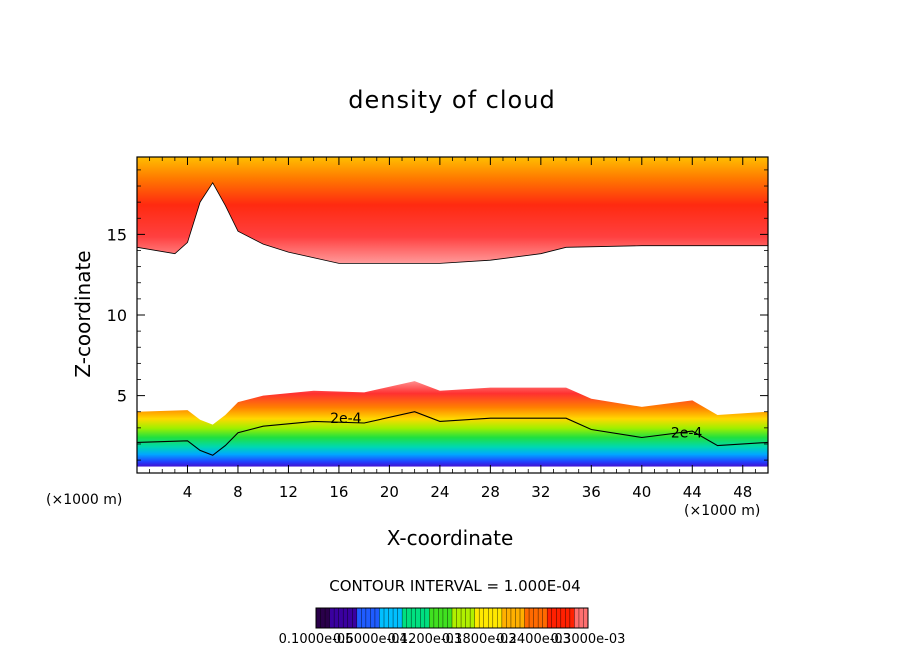 The image size is (904, 654). I want to click on x-tick-label: 8, so click(238, 492).